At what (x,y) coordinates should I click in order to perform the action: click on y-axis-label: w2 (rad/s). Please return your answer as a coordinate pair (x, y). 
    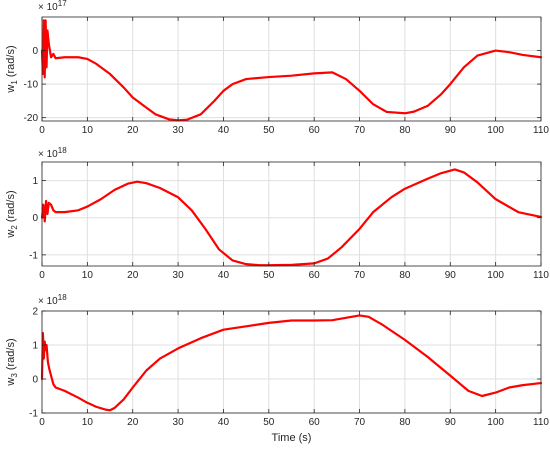
    Looking at the image, I should click on (12, 214).